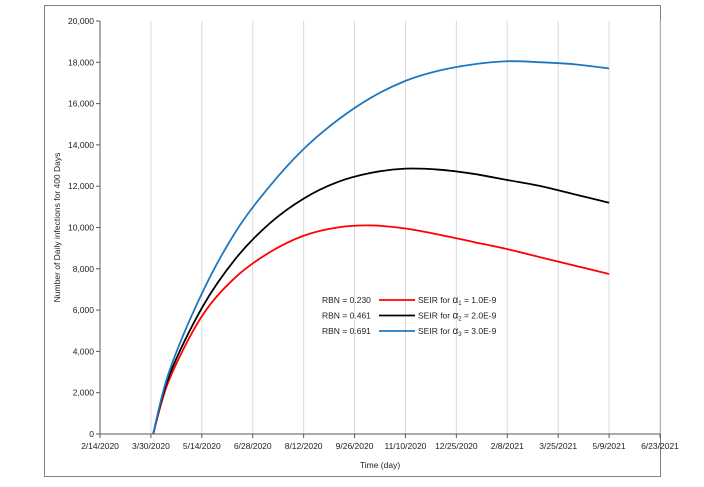  What do you see at coordinates (84, 269) in the screenshot?
I see `y-tick-label: 8,000` at bounding box center [84, 269].